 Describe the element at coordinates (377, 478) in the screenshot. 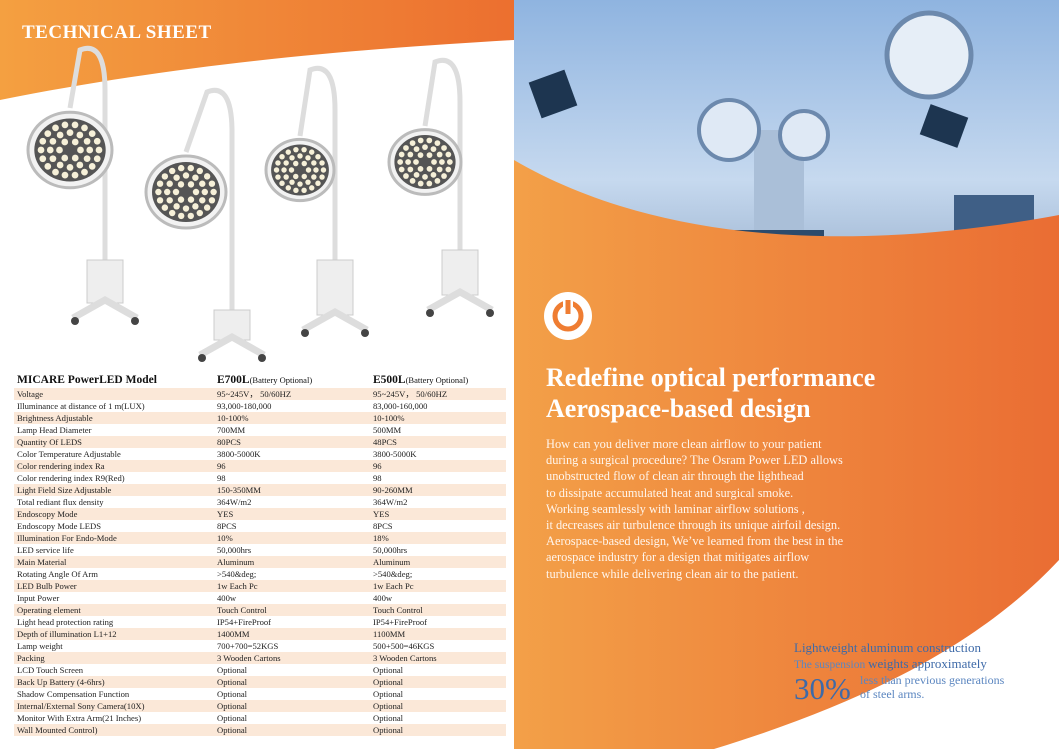

I see `e500l-value: 98` at that location.